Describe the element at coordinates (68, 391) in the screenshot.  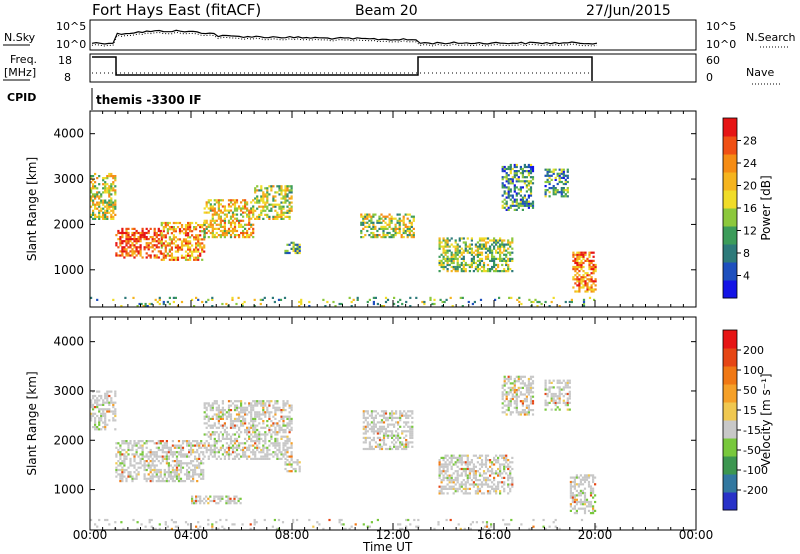
I see `y-tick-label: 3000` at that location.